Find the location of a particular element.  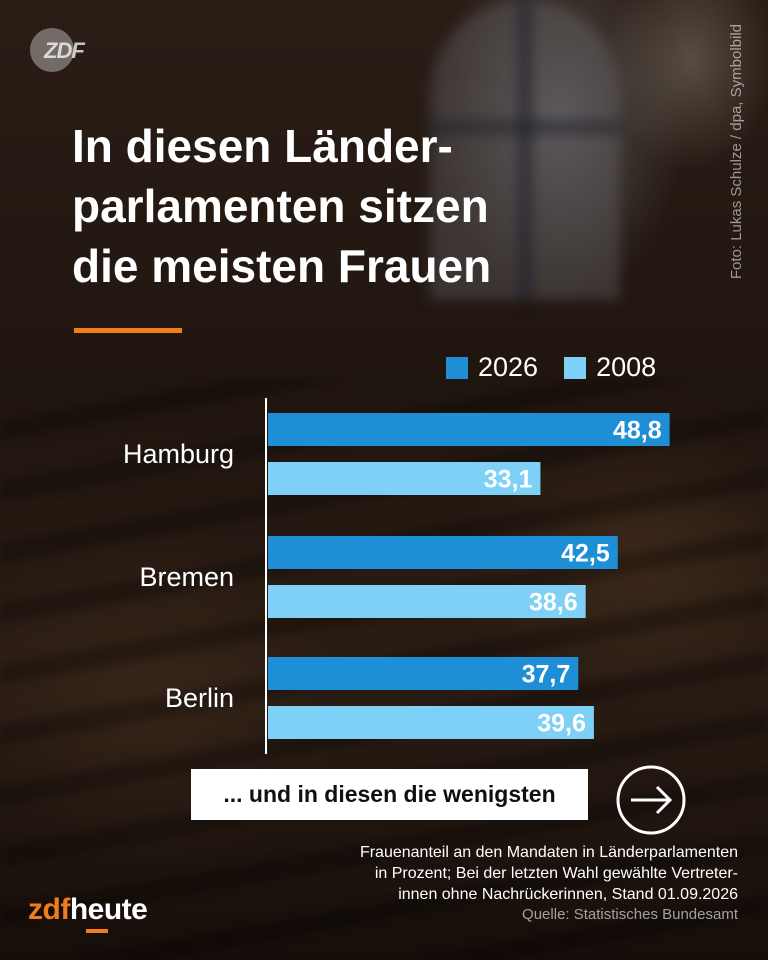

bar-2026-bremen is located at coordinates (443, 552).